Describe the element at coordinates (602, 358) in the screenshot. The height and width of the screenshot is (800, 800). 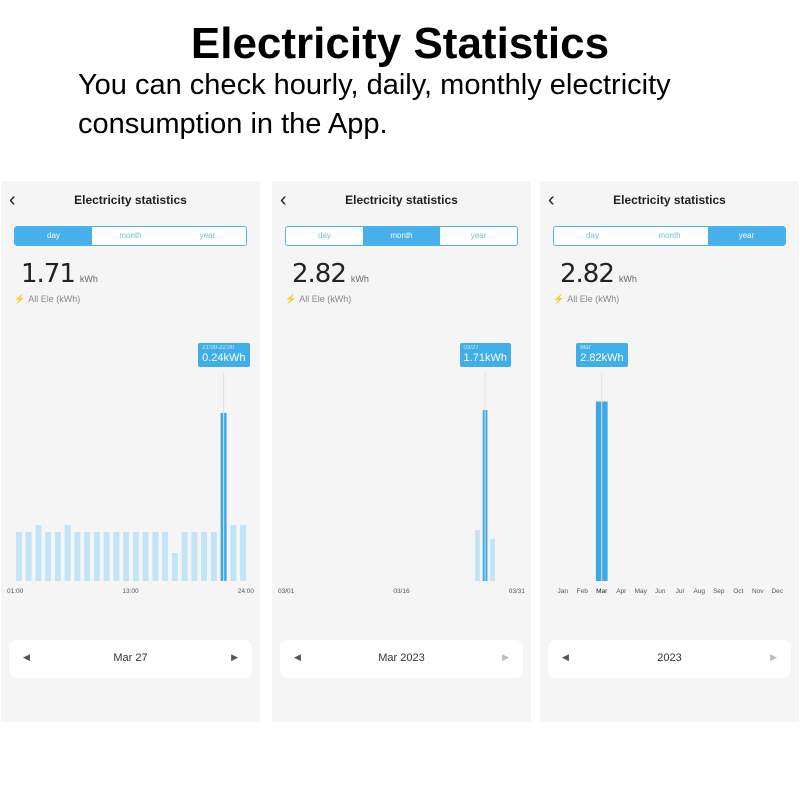
I see `tooltip-value: 2.82kWh` at that location.